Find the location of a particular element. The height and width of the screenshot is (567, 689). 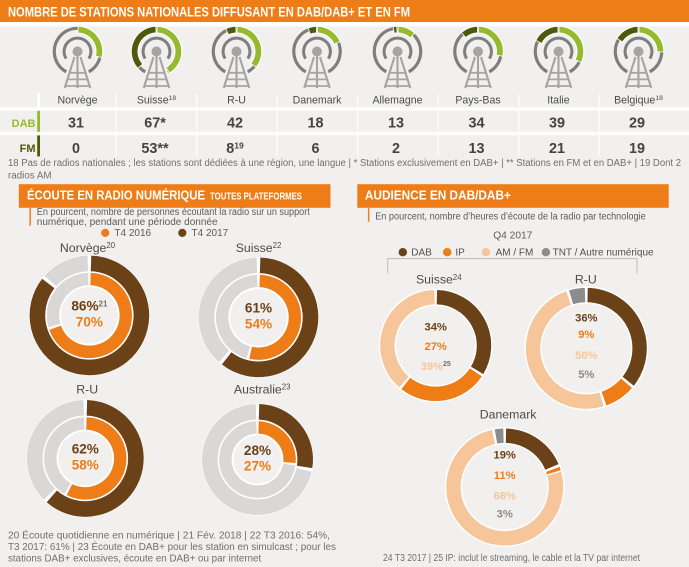

svg-text: AM / FM is located at coordinates (515, 253).